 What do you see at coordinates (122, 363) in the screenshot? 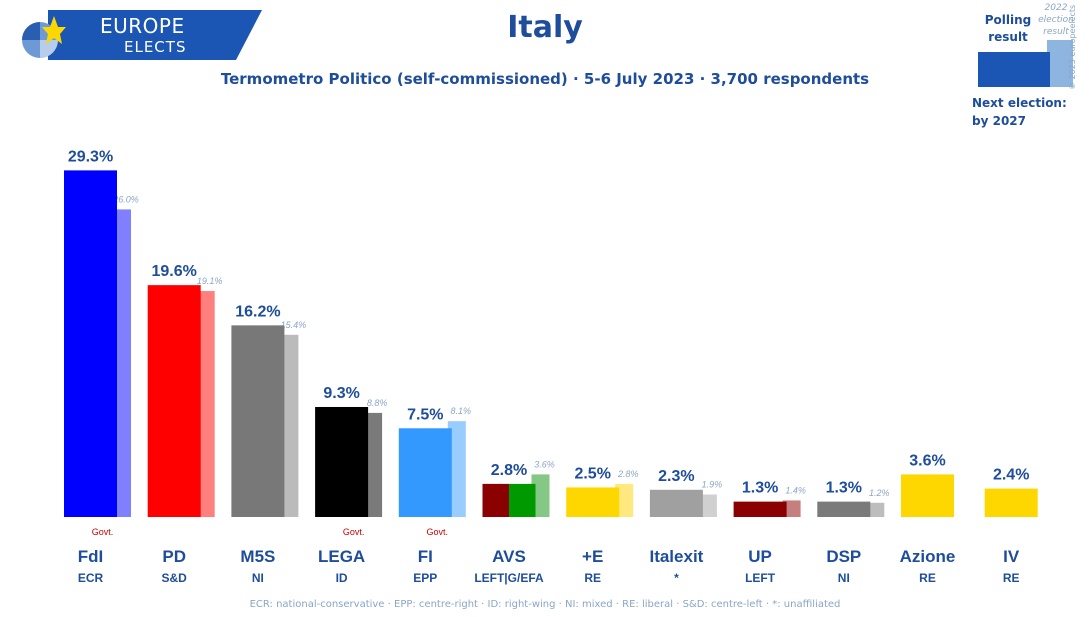
I see `prev-bar-fdi` at bounding box center [122, 363].